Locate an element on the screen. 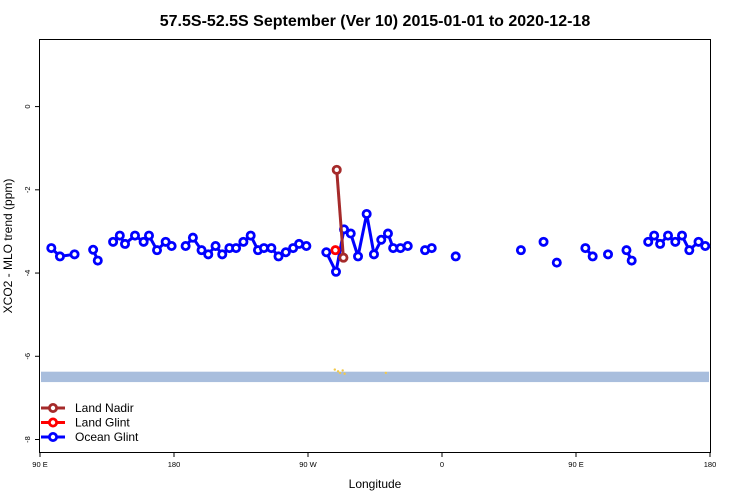  series-land-nadir is located at coordinates (340, 213).